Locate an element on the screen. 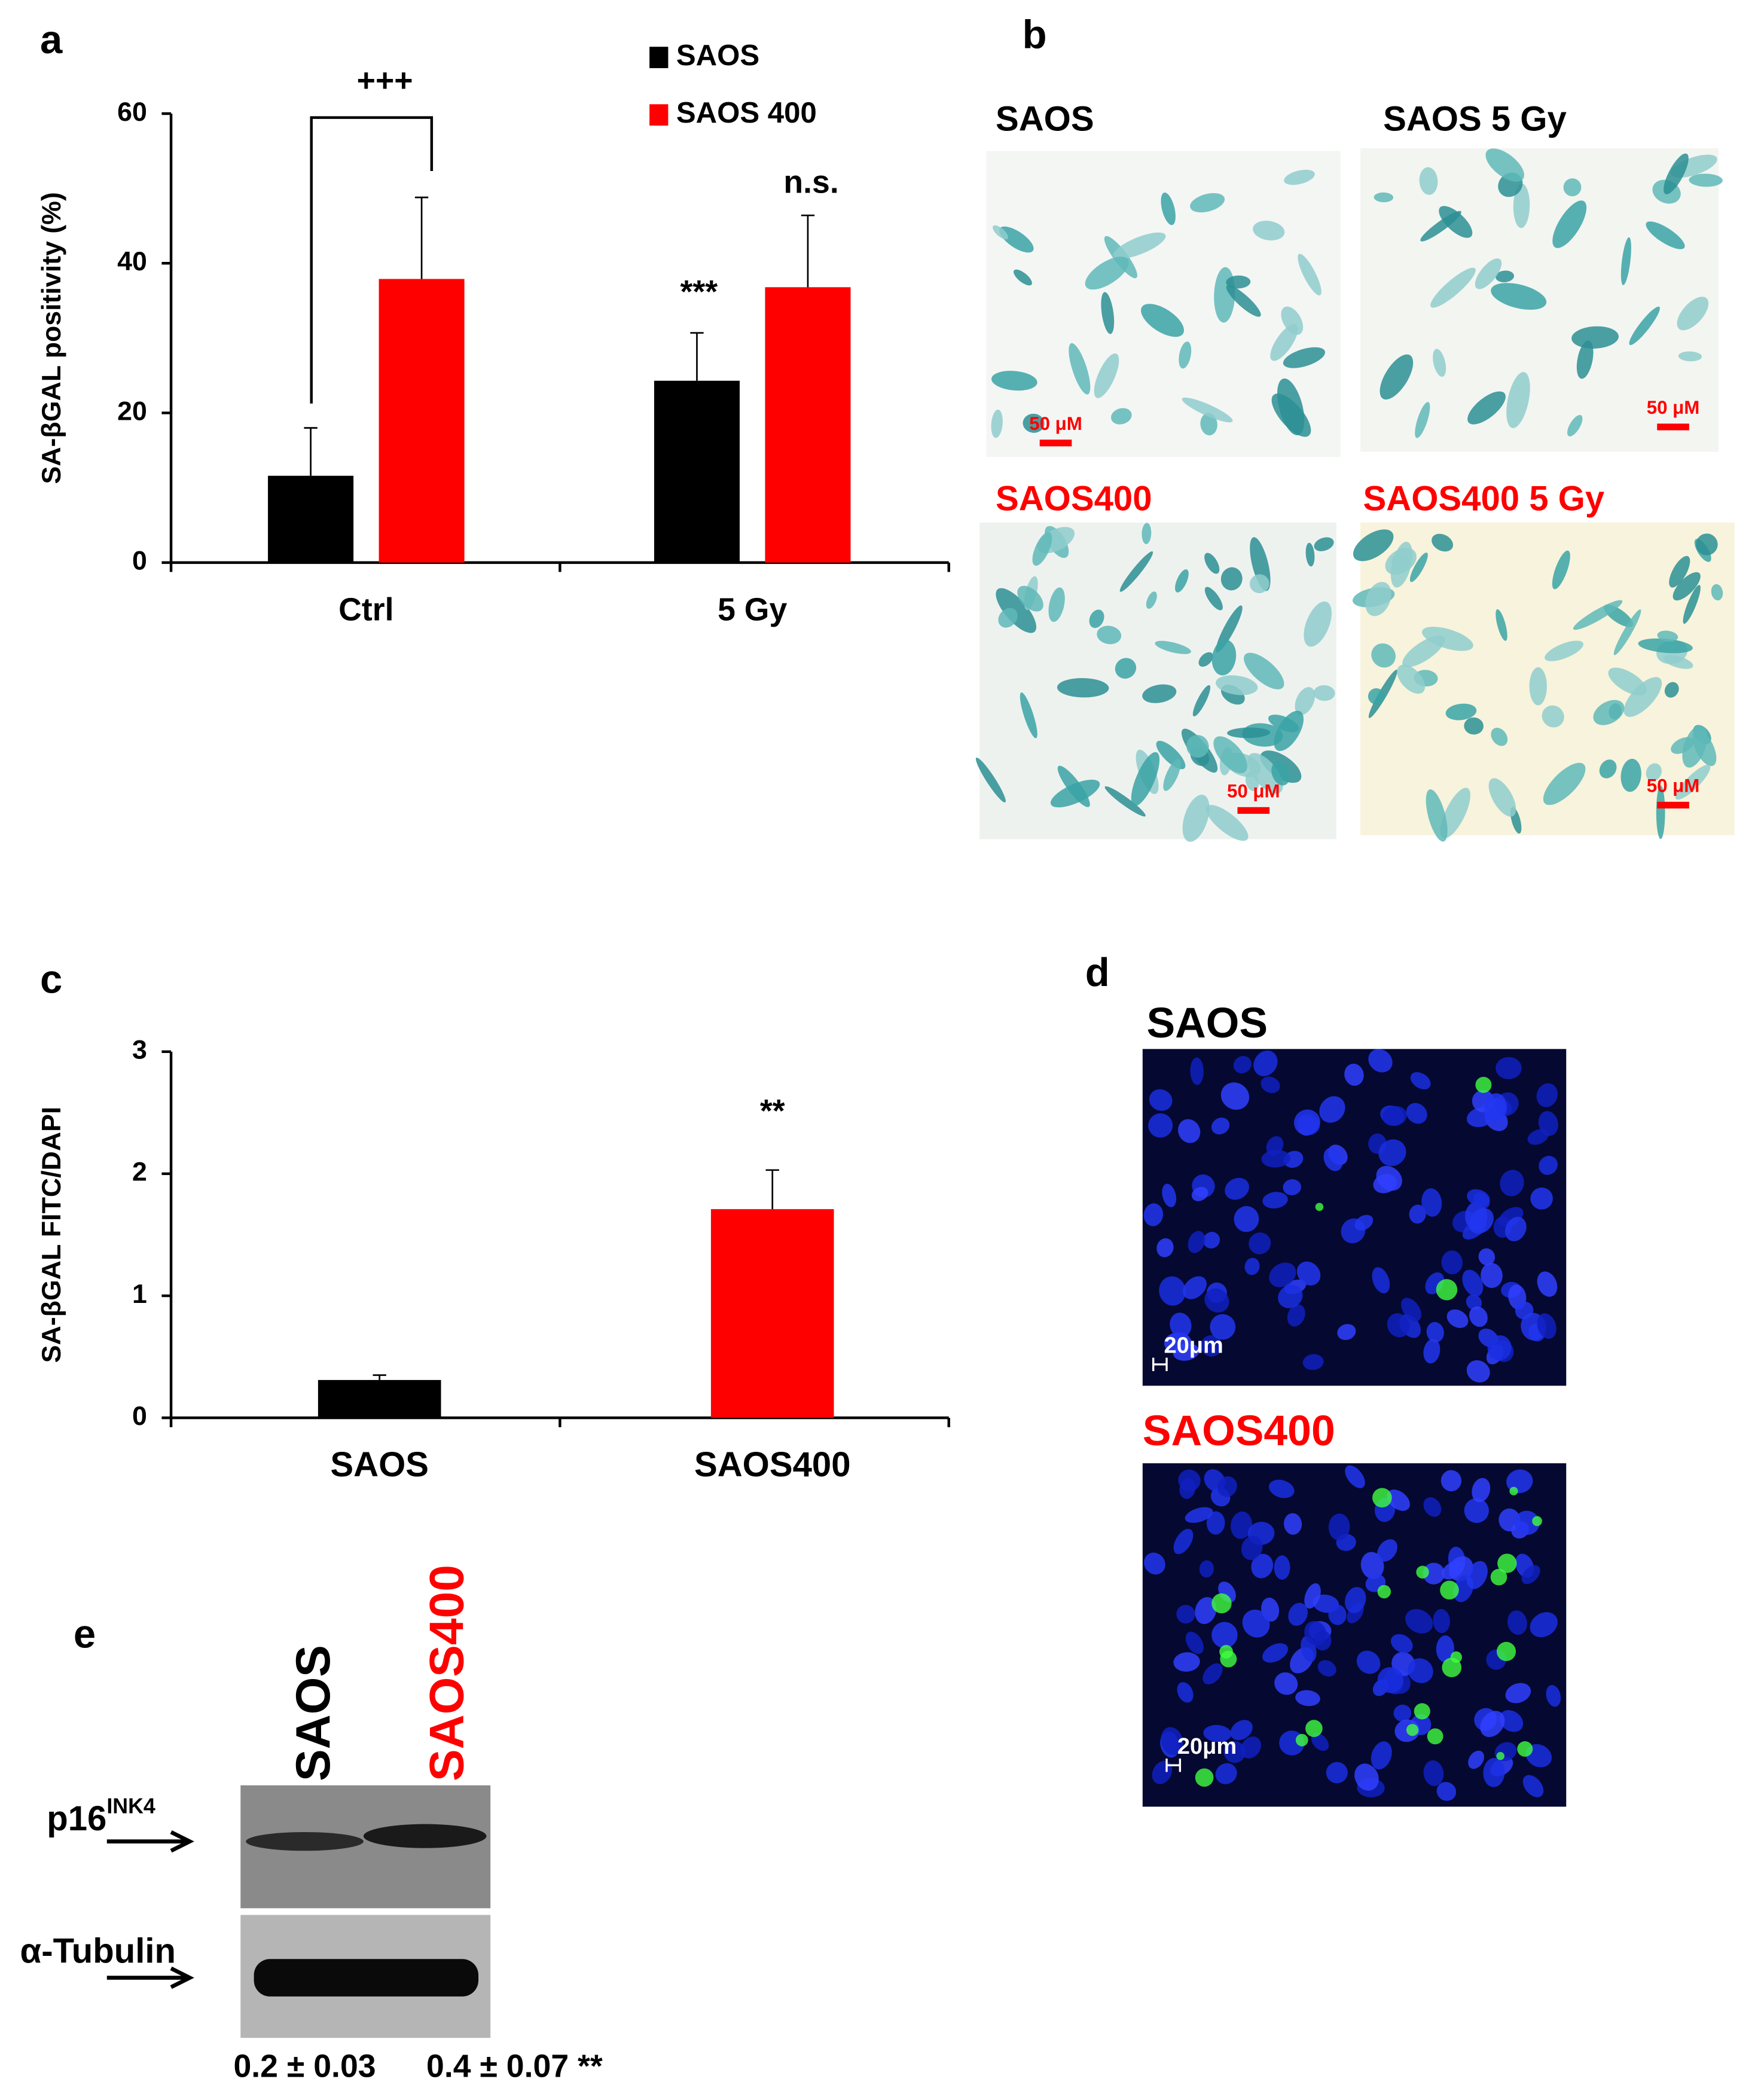 The width and height of the screenshot is (1764, 2094). scale-bar-label: 50 μM is located at coordinates (1055, 423).